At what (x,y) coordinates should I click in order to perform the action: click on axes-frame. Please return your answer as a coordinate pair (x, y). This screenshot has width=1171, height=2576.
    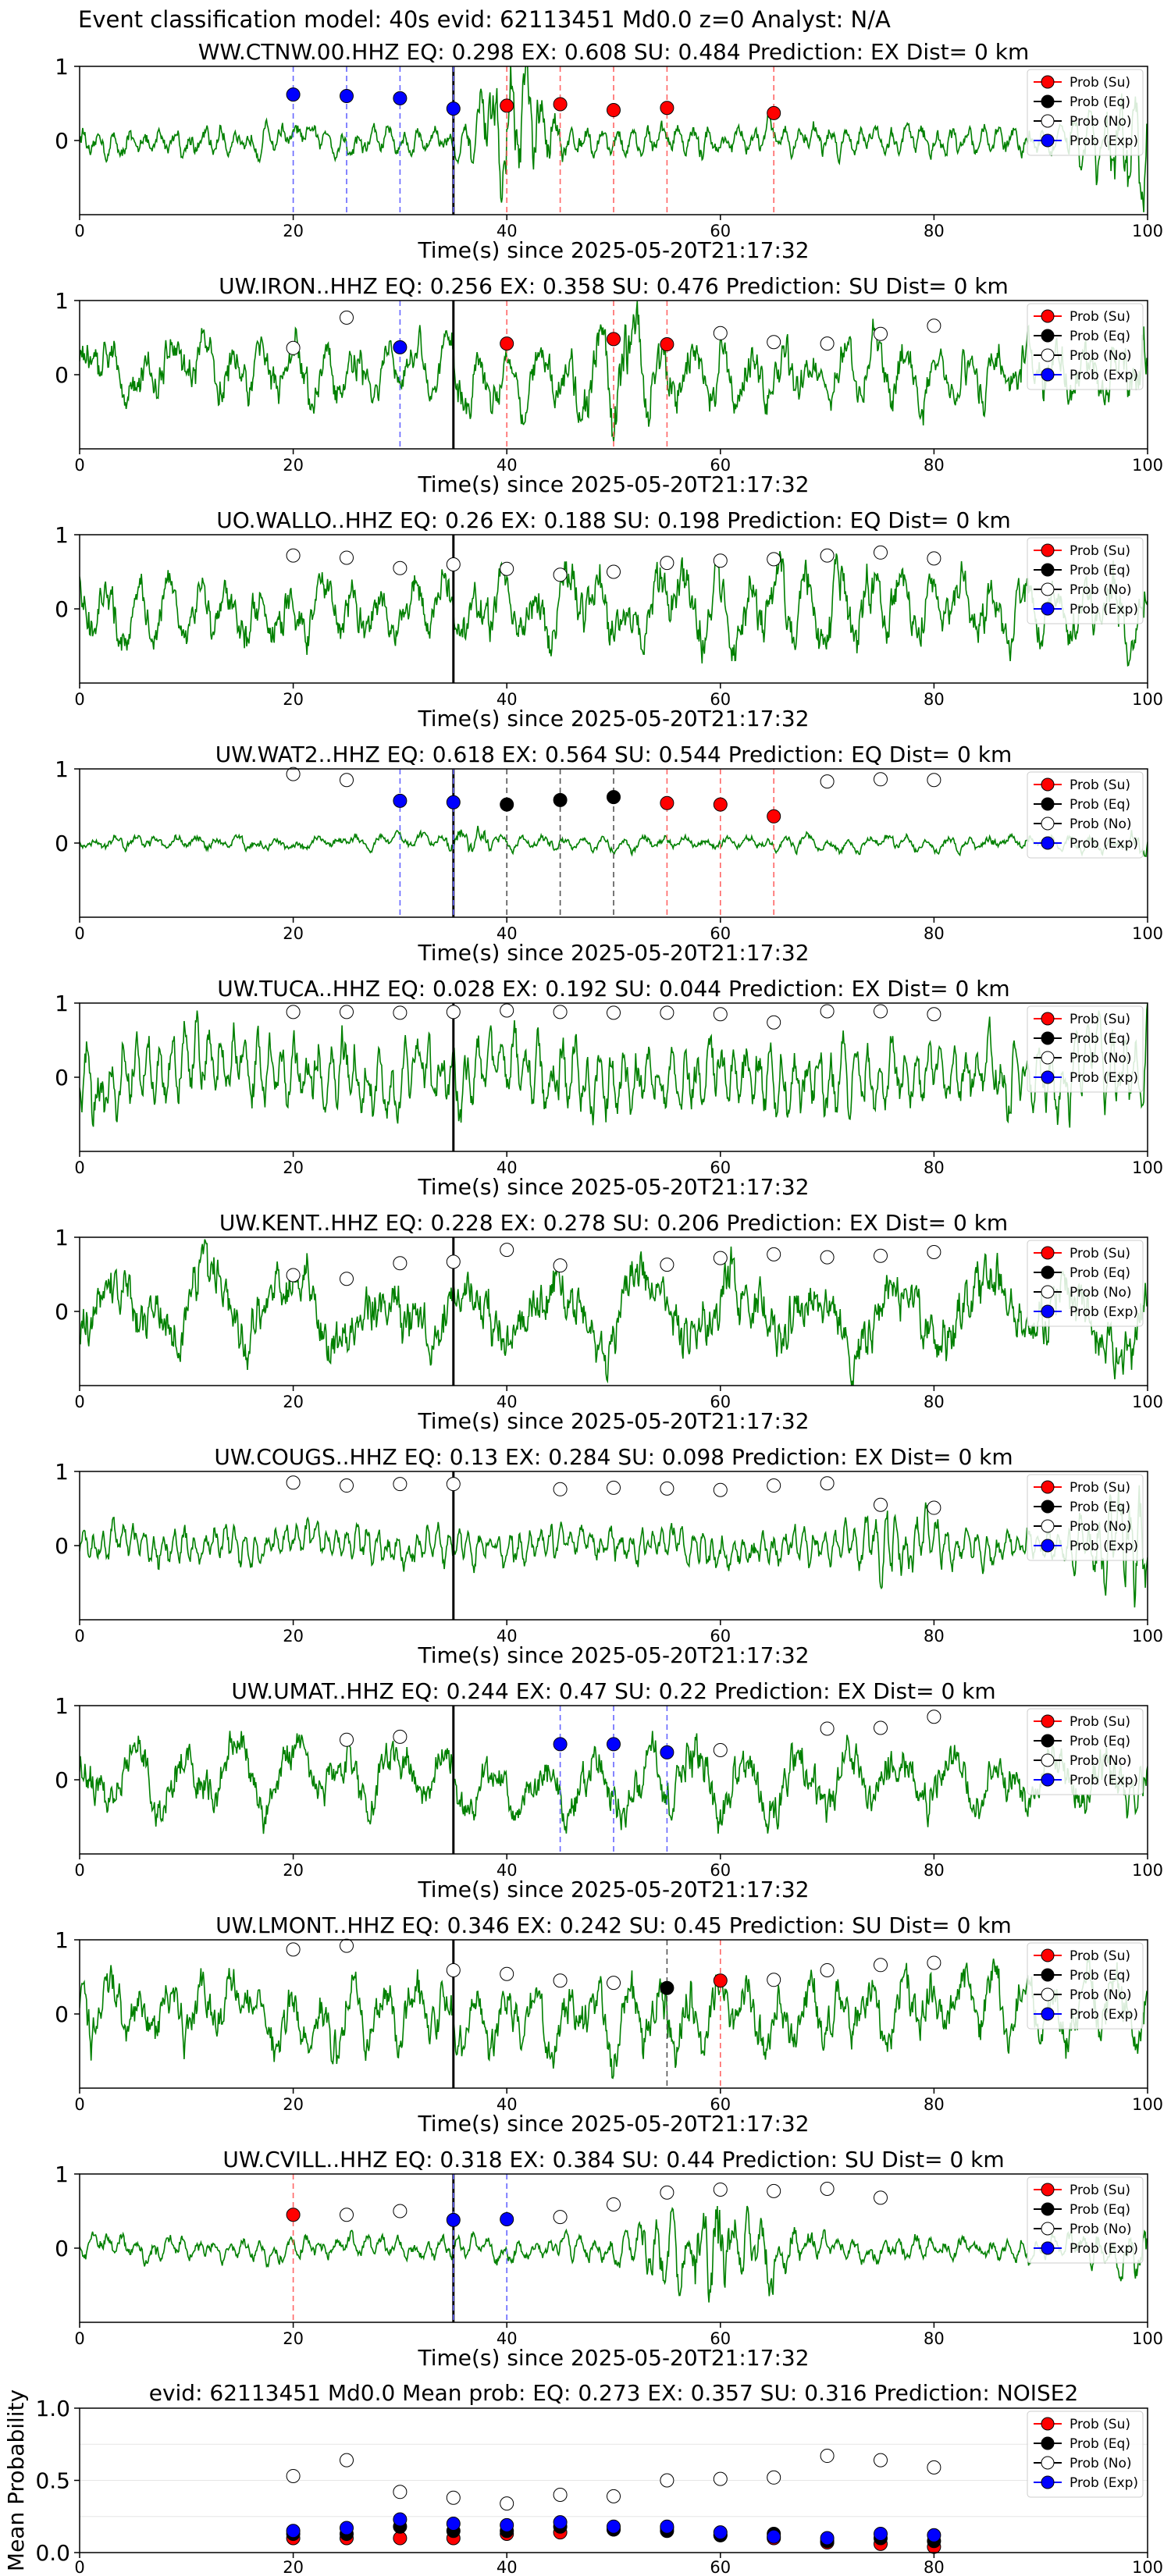
    Looking at the image, I should click on (613, 1311).